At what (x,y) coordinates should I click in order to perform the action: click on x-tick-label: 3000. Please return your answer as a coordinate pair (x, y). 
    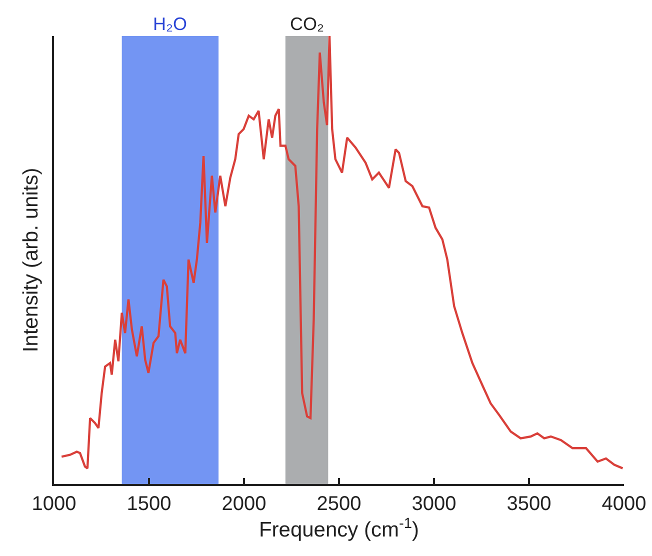
    Looking at the image, I should click on (434, 504).